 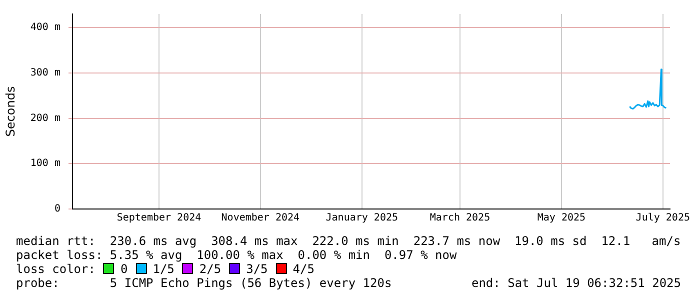 I want to click on text: 1/5, so click(x=163, y=269).